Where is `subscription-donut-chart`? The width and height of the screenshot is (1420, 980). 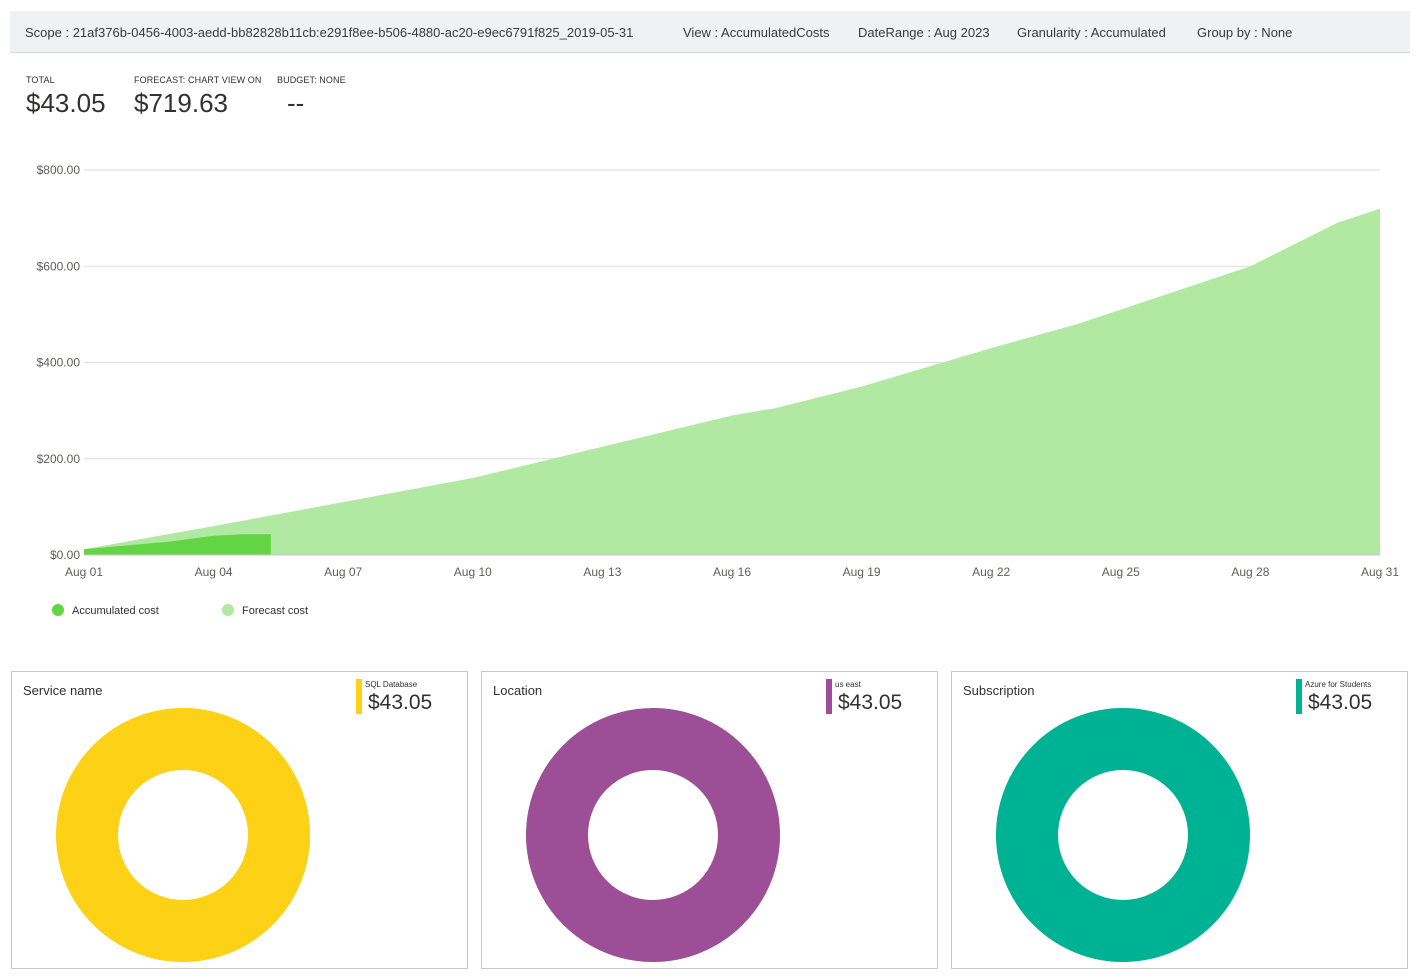 subscription-donut-chart is located at coordinates (1123, 835).